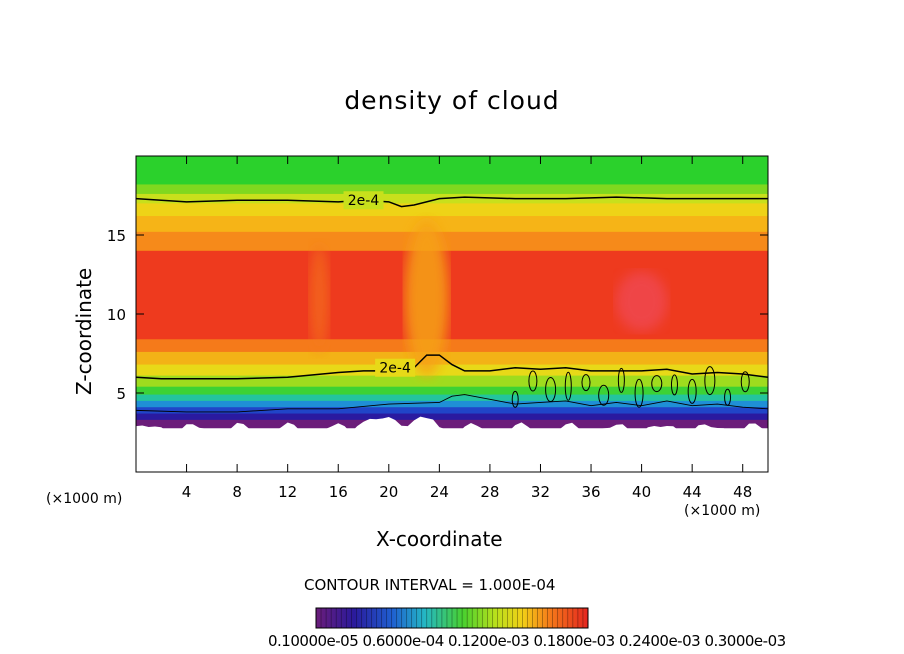 This screenshot has width=904, height=654. What do you see at coordinates (84, 499) in the screenshot?
I see `x-unit-label: (×1000 m)` at bounding box center [84, 499].